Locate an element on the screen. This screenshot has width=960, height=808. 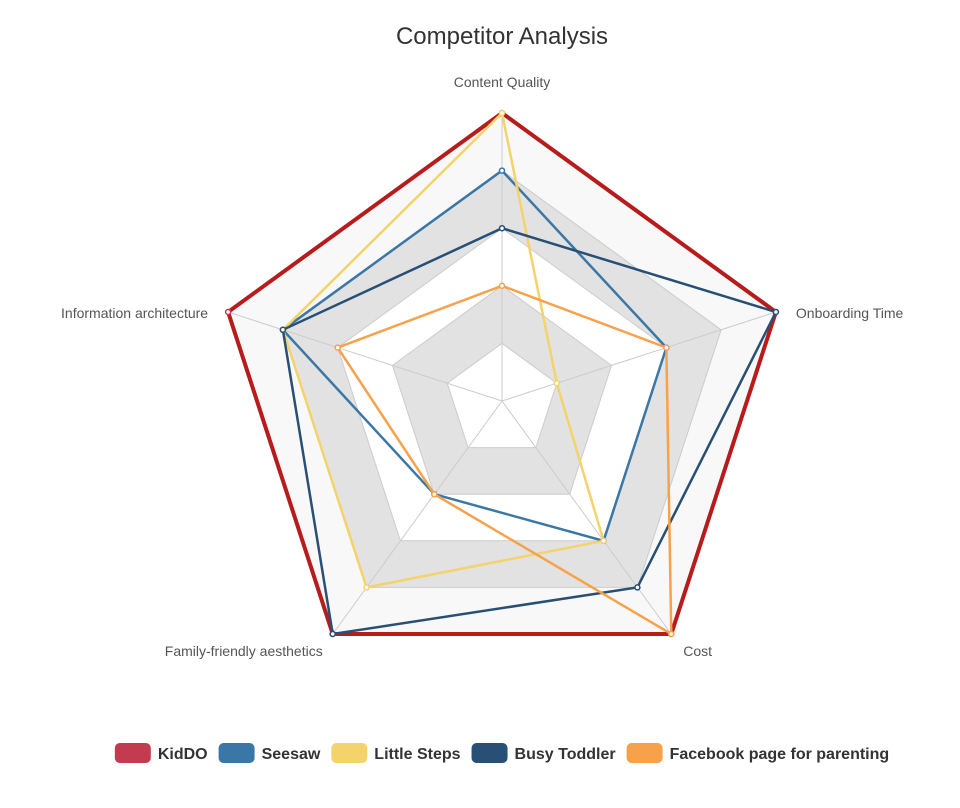
legend-label: Busy Toddler is located at coordinates (565, 754).